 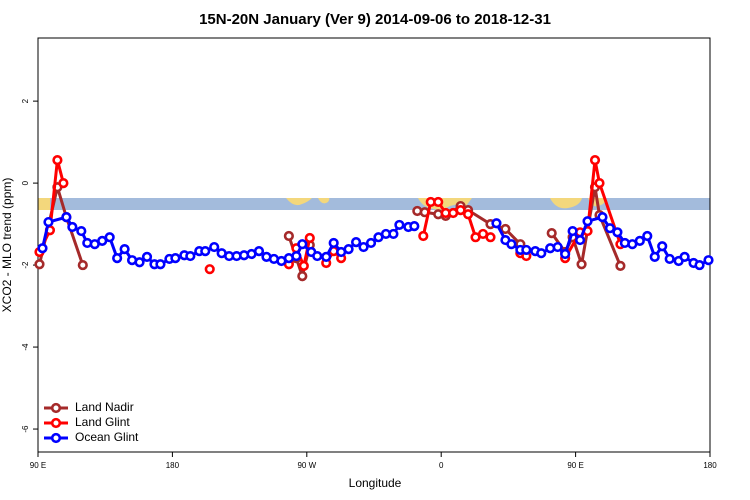 I want to click on x-axis-label: Longitude, so click(x=375, y=483).